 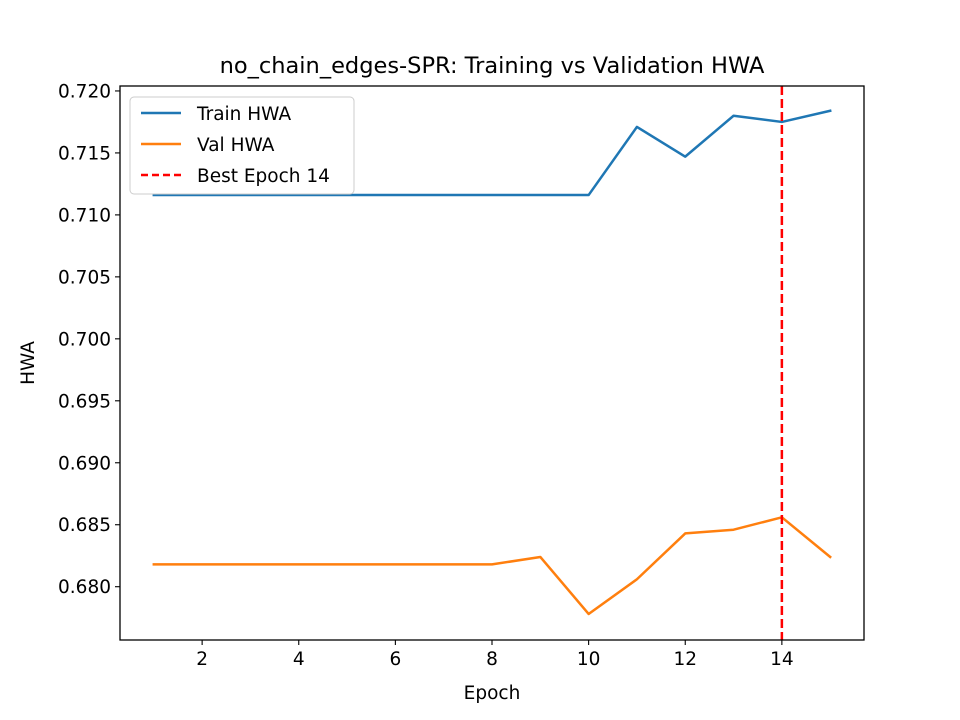 What do you see at coordinates (395, 659) in the screenshot?
I see `x-tick-label: 6` at bounding box center [395, 659].